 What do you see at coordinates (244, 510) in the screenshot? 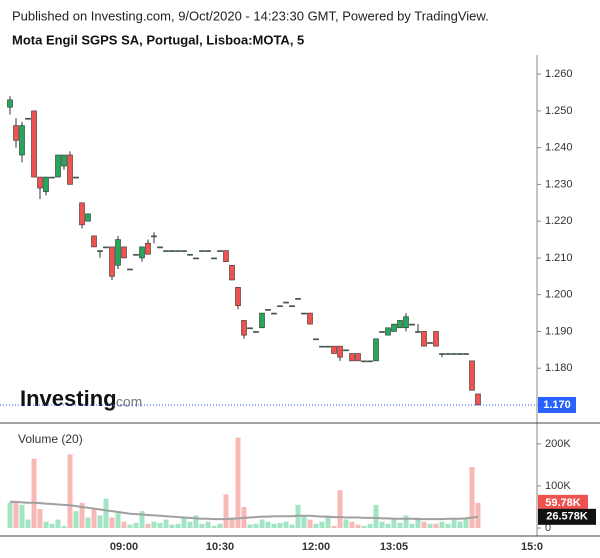
I see `volume-ma-line` at bounding box center [244, 510].